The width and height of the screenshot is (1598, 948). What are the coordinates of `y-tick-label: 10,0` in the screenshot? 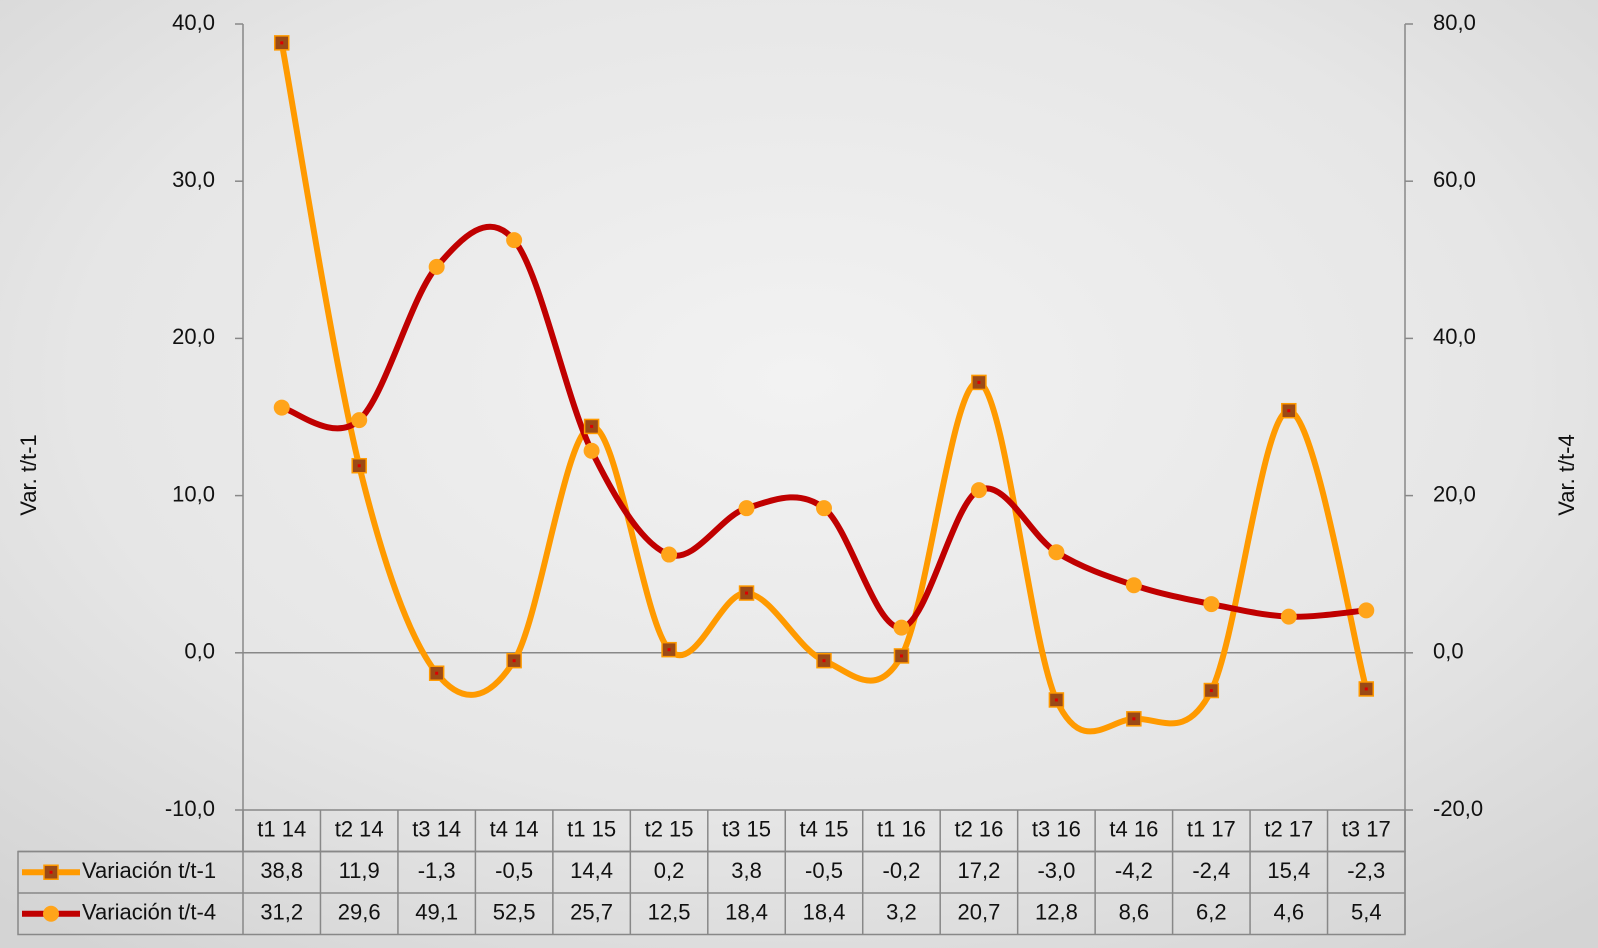 It's located at (193, 493).